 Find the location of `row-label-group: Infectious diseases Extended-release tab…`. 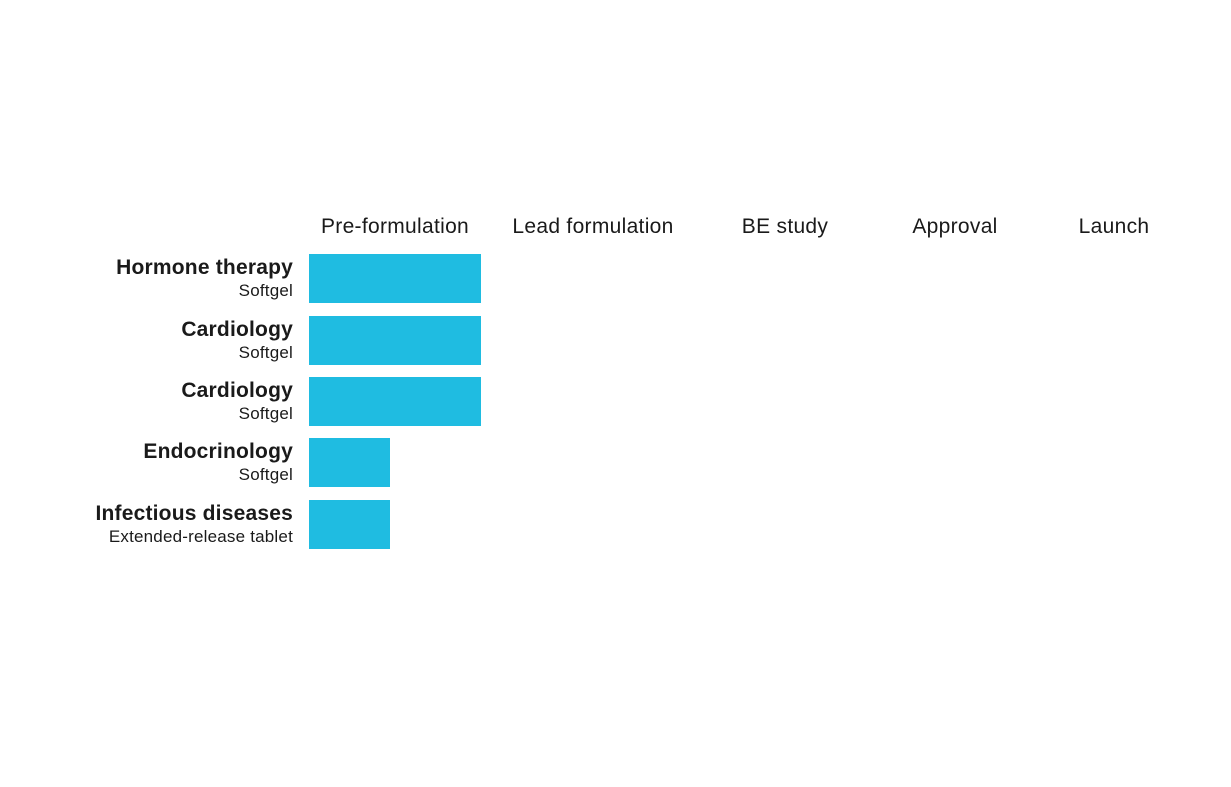

row-label-group: Infectious diseases Extended-release tab… is located at coordinates (146, 524).